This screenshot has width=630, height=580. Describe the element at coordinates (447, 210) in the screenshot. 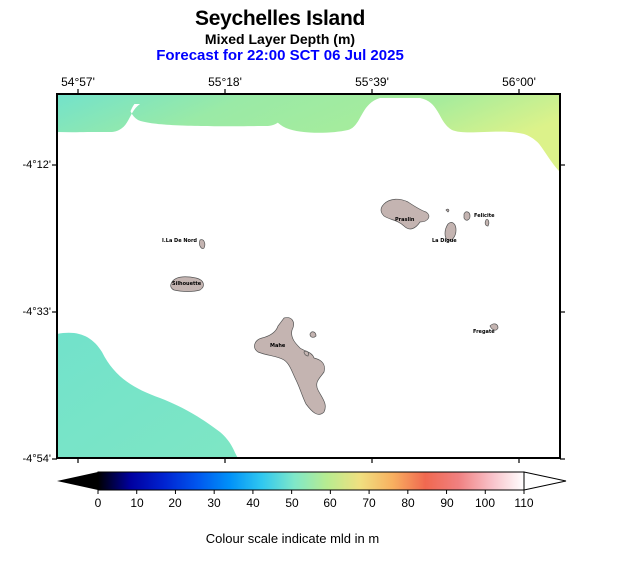

I see `island-aride` at that location.